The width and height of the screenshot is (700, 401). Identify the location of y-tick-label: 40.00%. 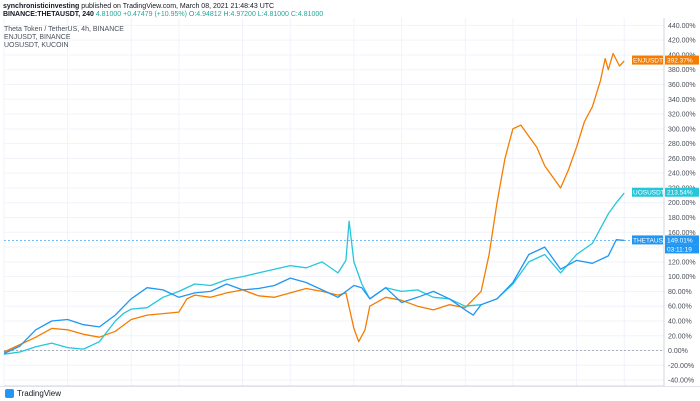
(680, 321).